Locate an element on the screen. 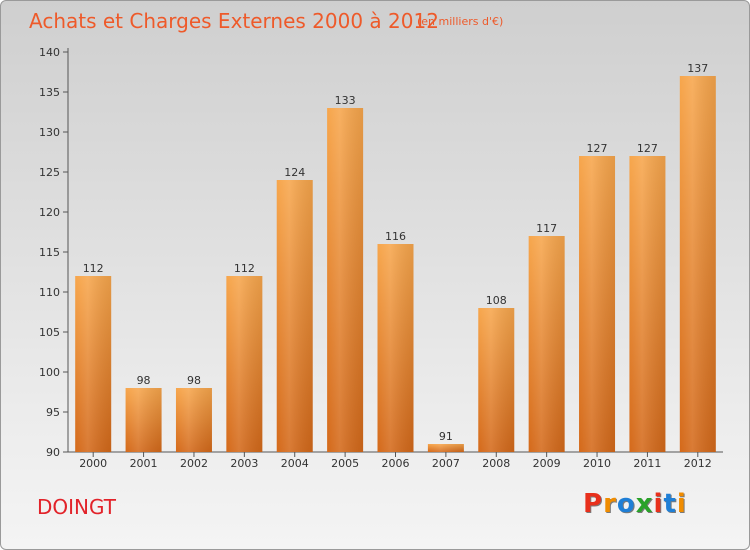 The image size is (750, 550). y-tick-label: 125 is located at coordinates (49, 172).